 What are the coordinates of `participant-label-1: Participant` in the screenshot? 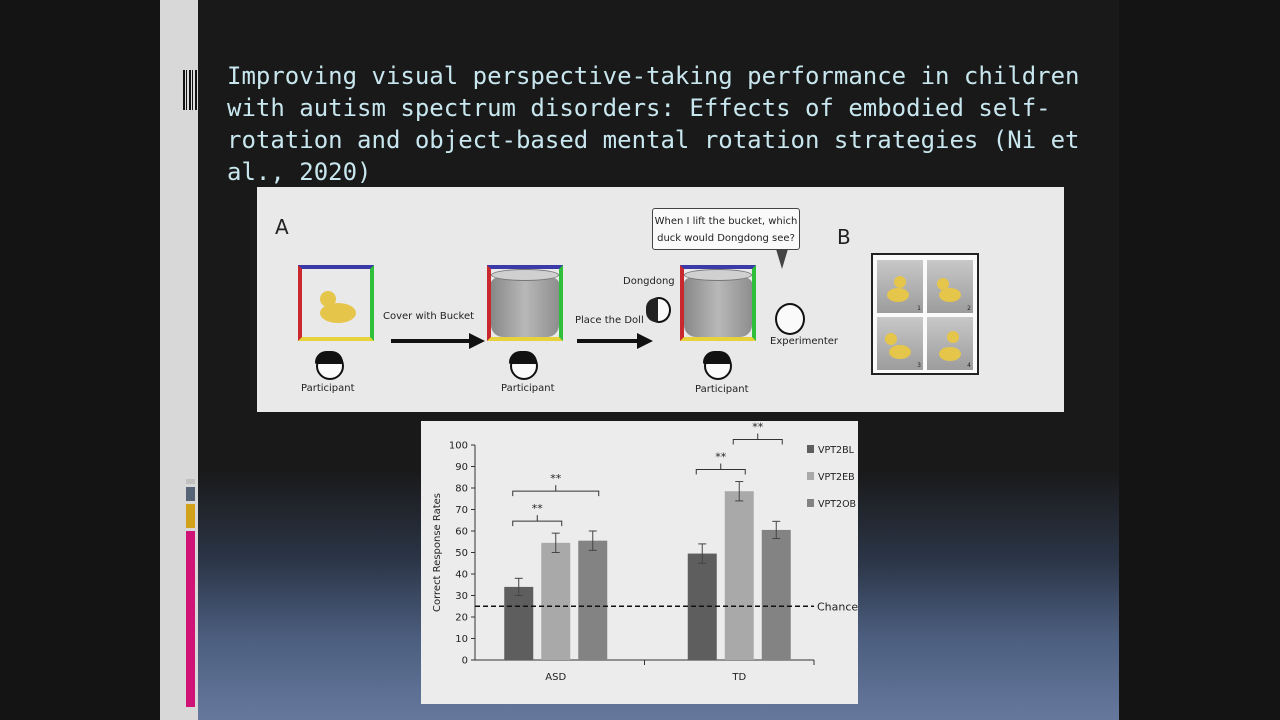 It's located at (328, 388).